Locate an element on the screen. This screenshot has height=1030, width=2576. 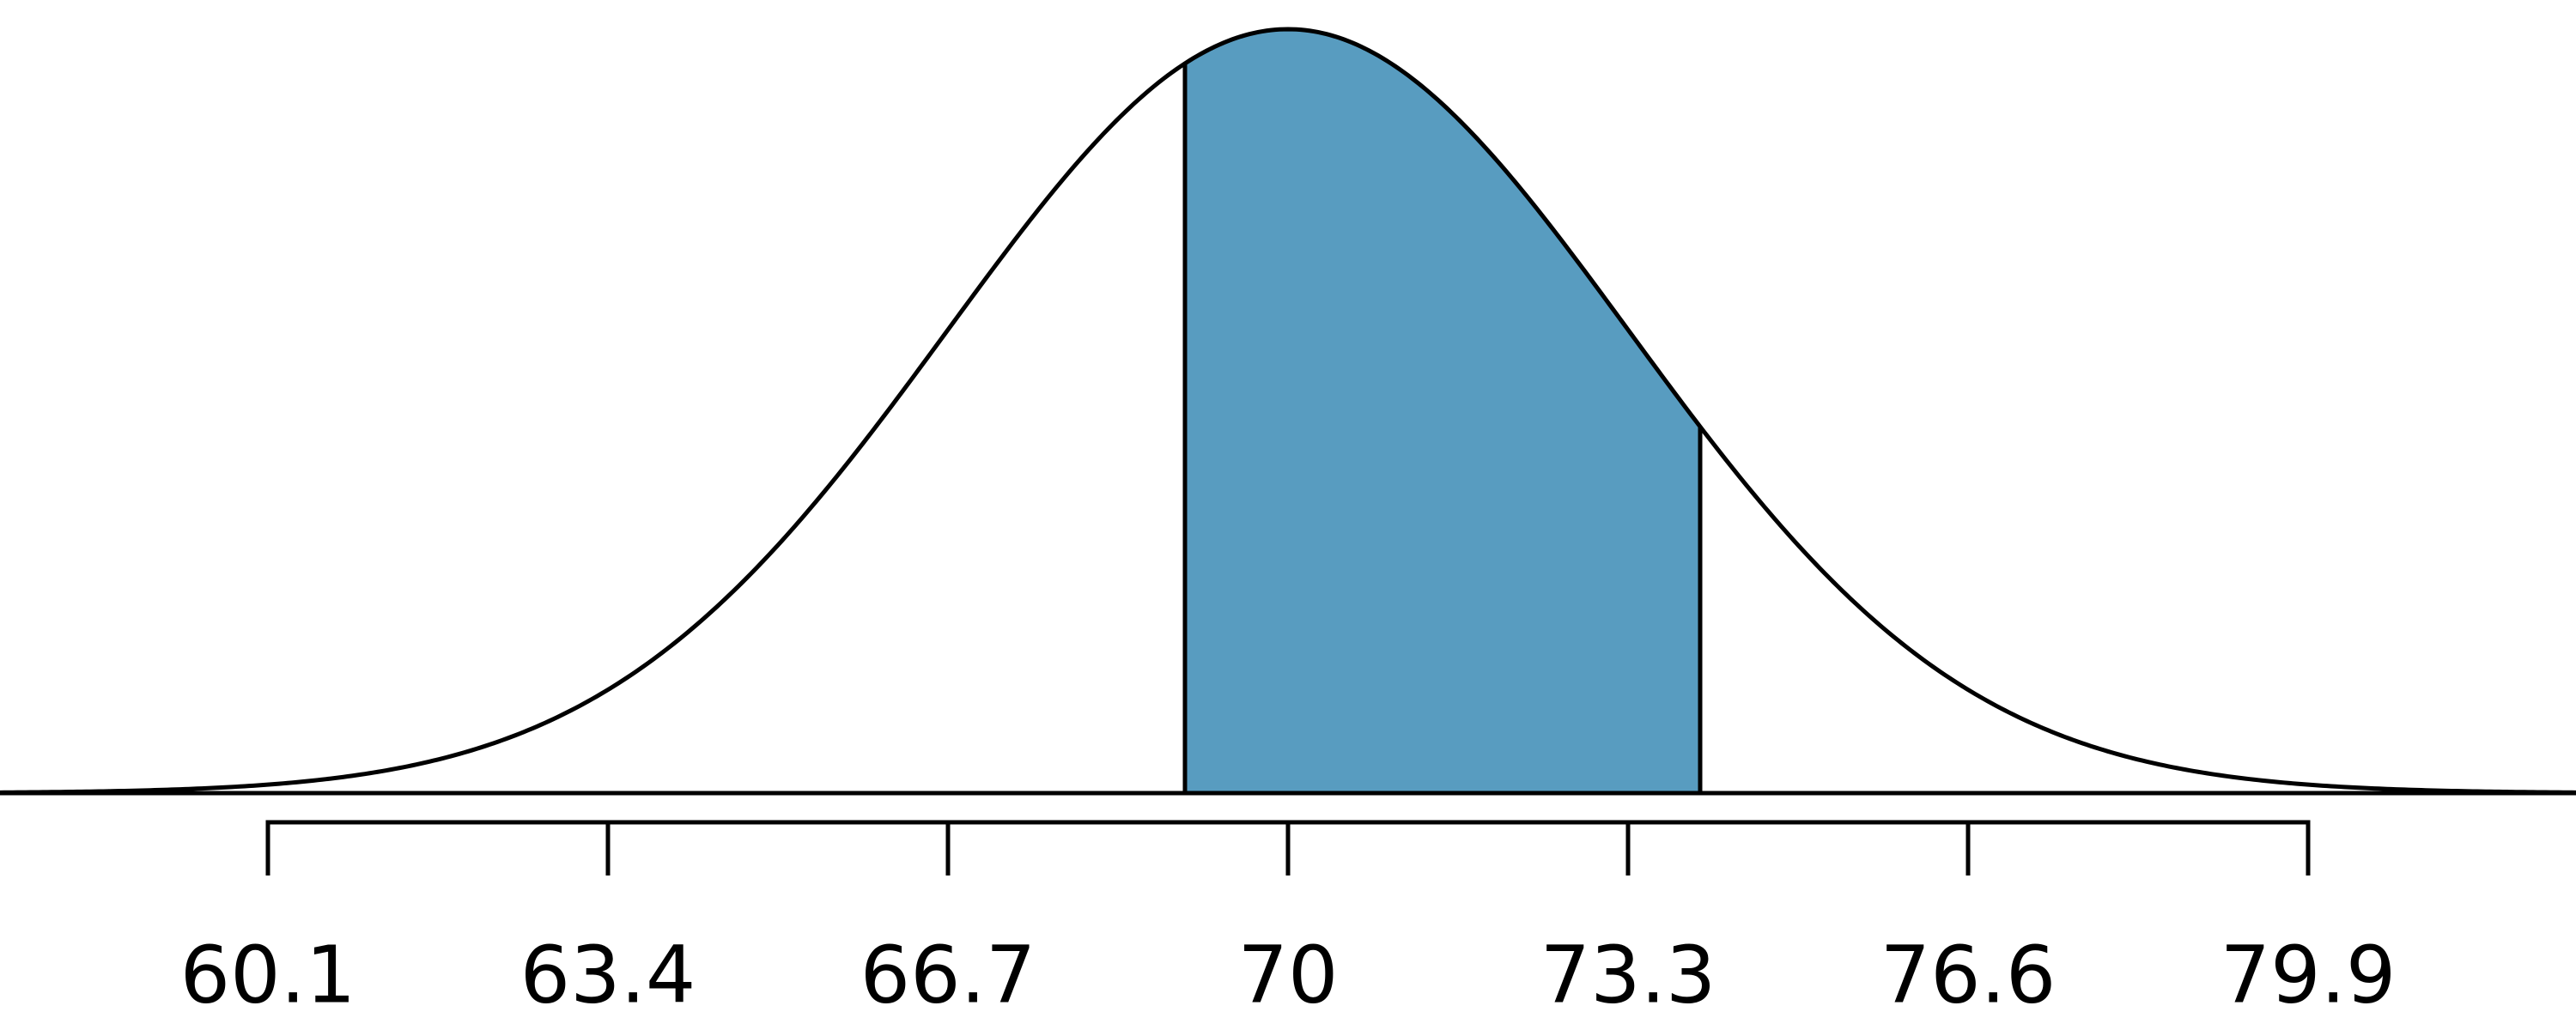
x-tick-label: 60.1 is located at coordinates (268, 975).